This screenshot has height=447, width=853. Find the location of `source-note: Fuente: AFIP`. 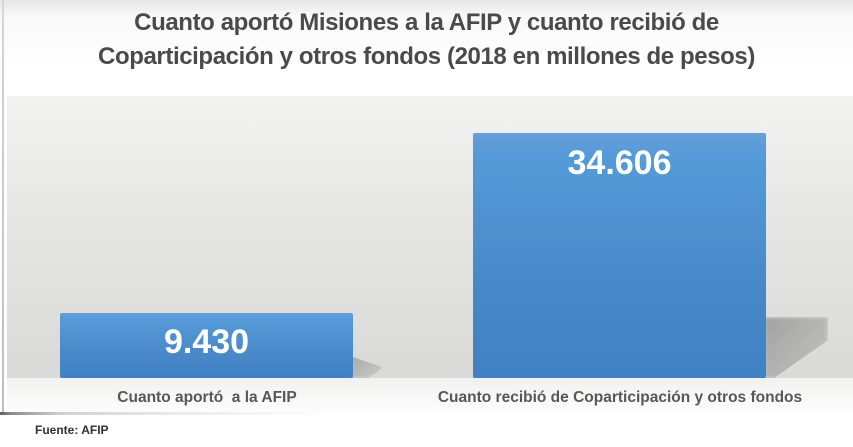

source-note: Fuente: AFIP is located at coordinates (72, 430).